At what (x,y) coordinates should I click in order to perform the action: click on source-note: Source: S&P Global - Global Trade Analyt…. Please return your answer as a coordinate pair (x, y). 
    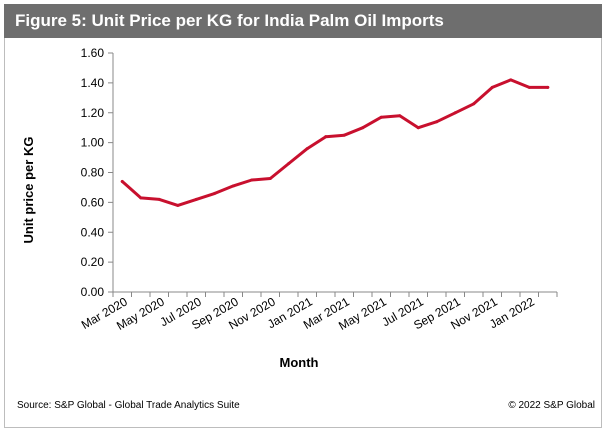
    Looking at the image, I should click on (128, 405).